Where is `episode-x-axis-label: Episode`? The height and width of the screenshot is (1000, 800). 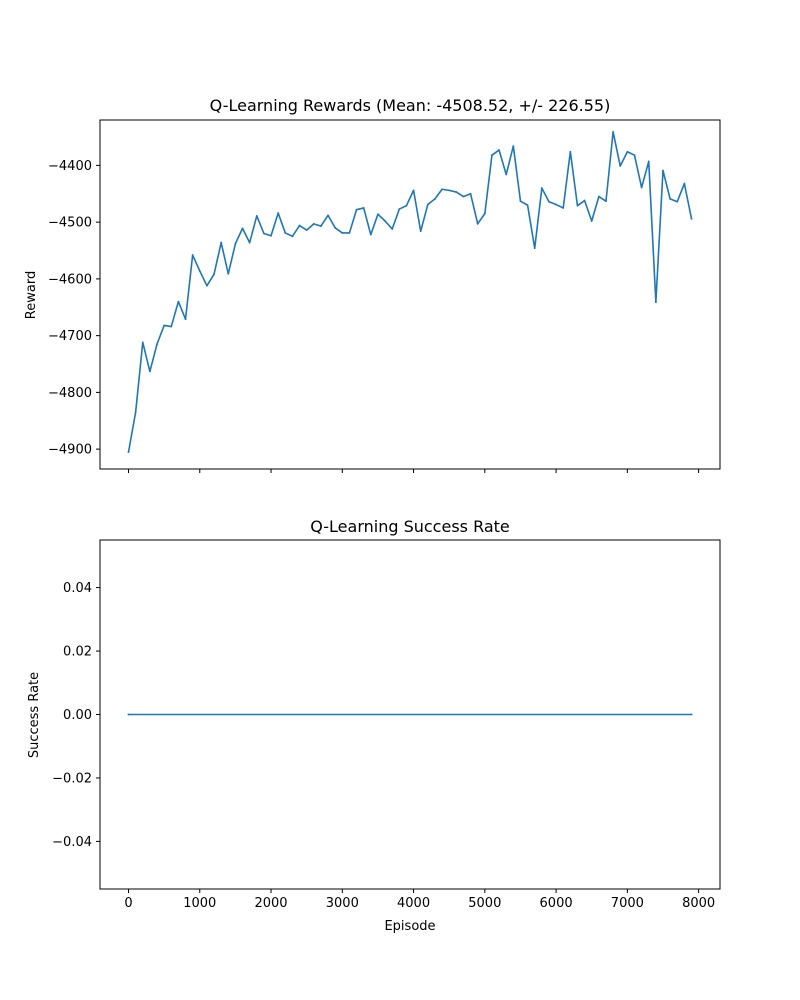
episode-x-axis-label: Episode is located at coordinates (409, 926).